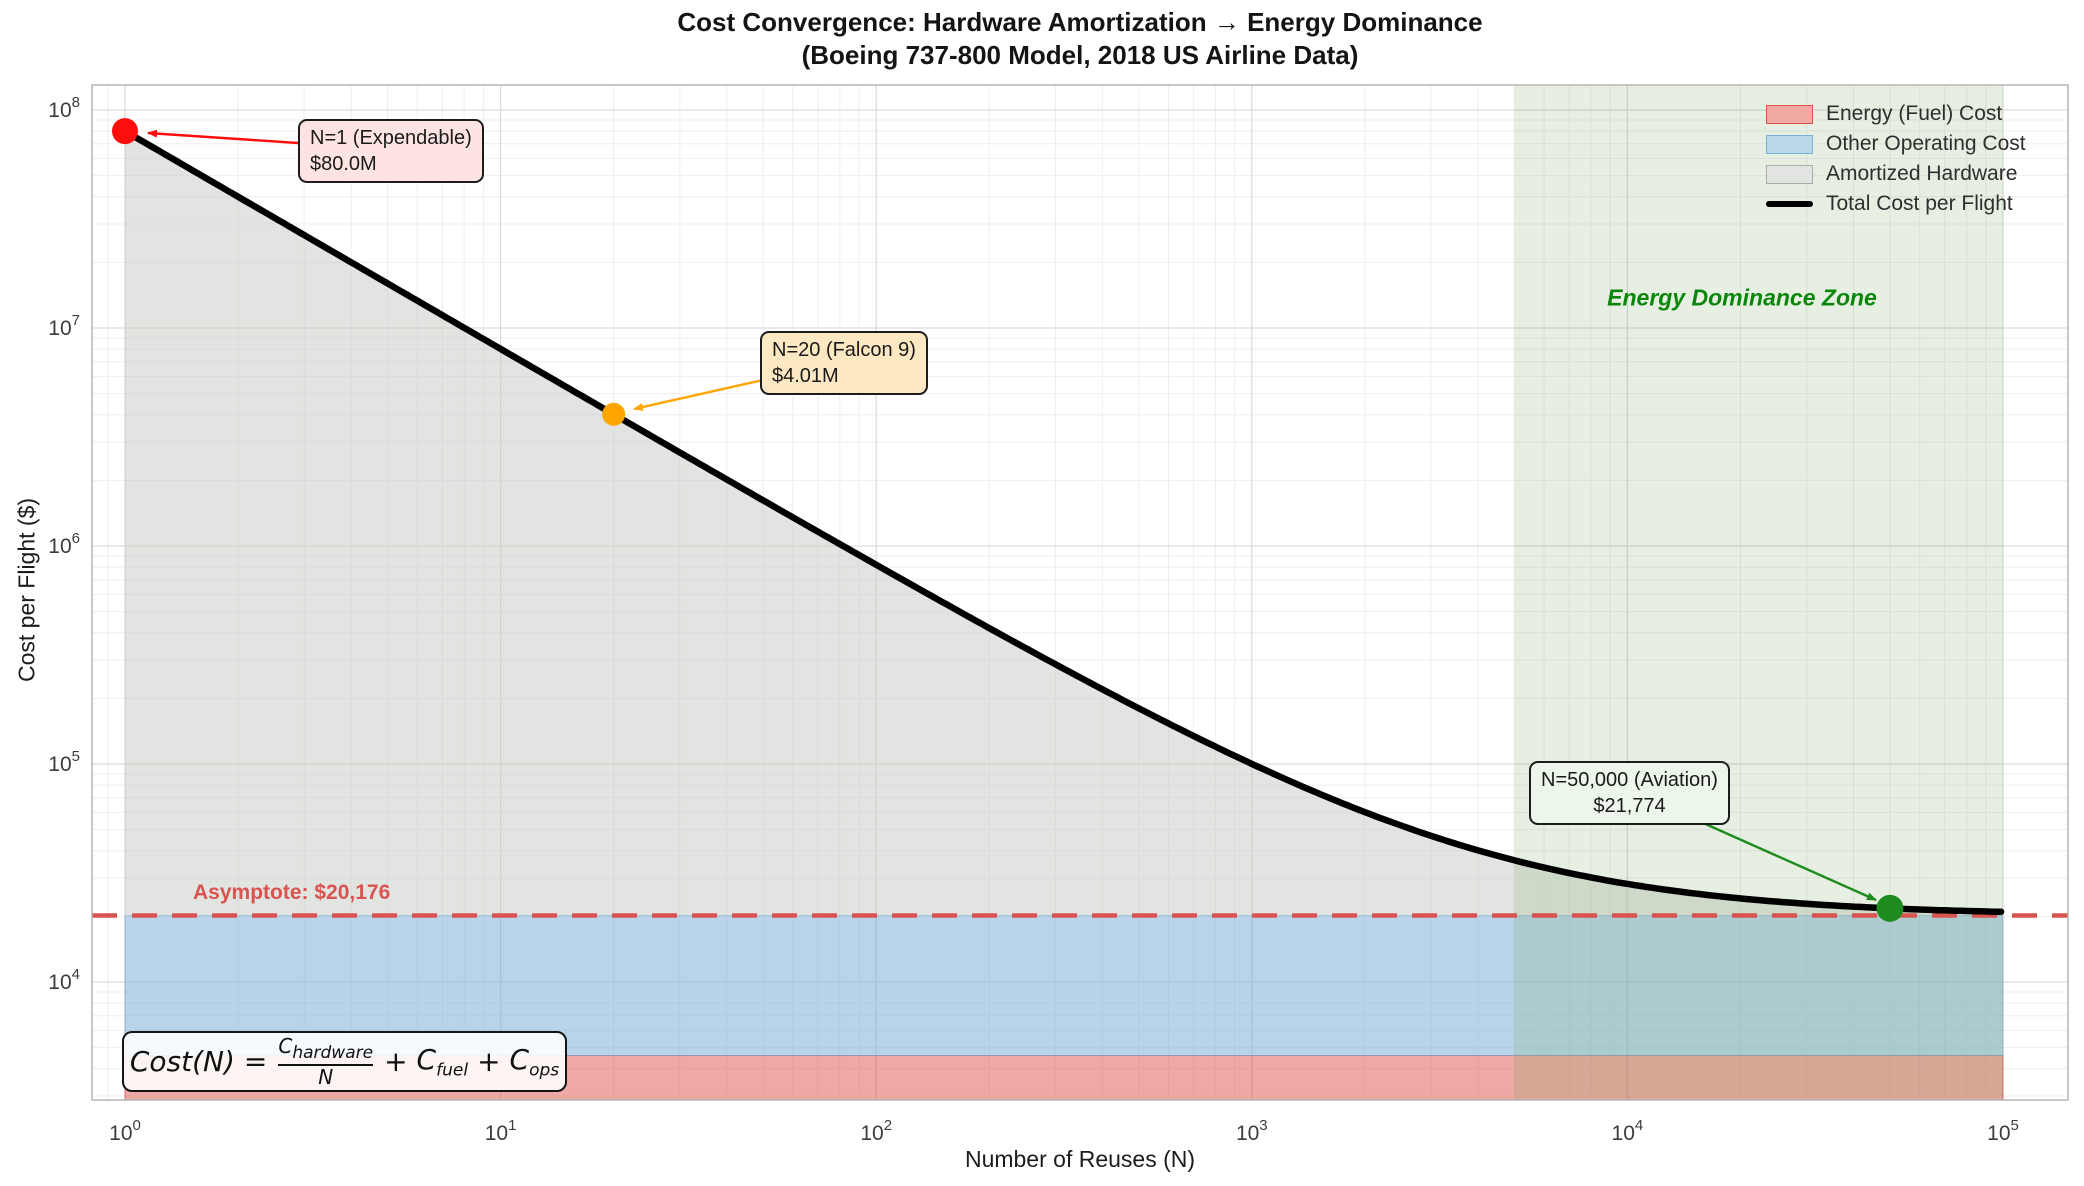 The width and height of the screenshot is (2084, 1186). Describe the element at coordinates (1914, 113) in the screenshot. I see `legend-label-fuel: Energy (Fuel) Cost` at that location.